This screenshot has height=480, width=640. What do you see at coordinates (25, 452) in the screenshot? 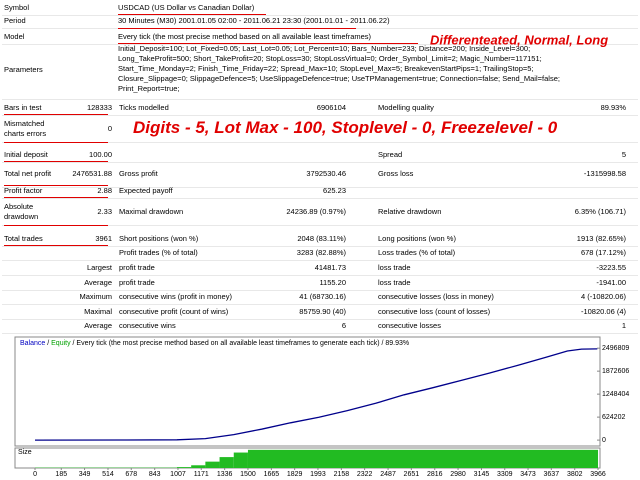
I see `size-label: Size` at bounding box center [25, 452].